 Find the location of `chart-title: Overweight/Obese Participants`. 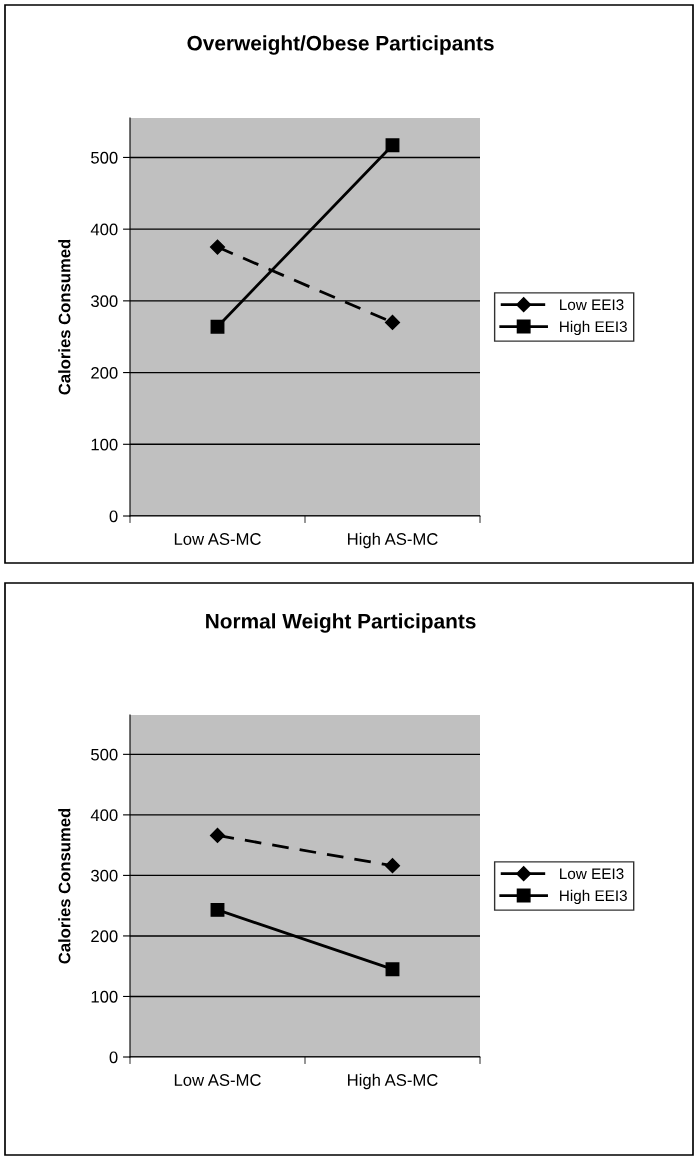

chart-title: Overweight/Obese Participants is located at coordinates (340, 45).